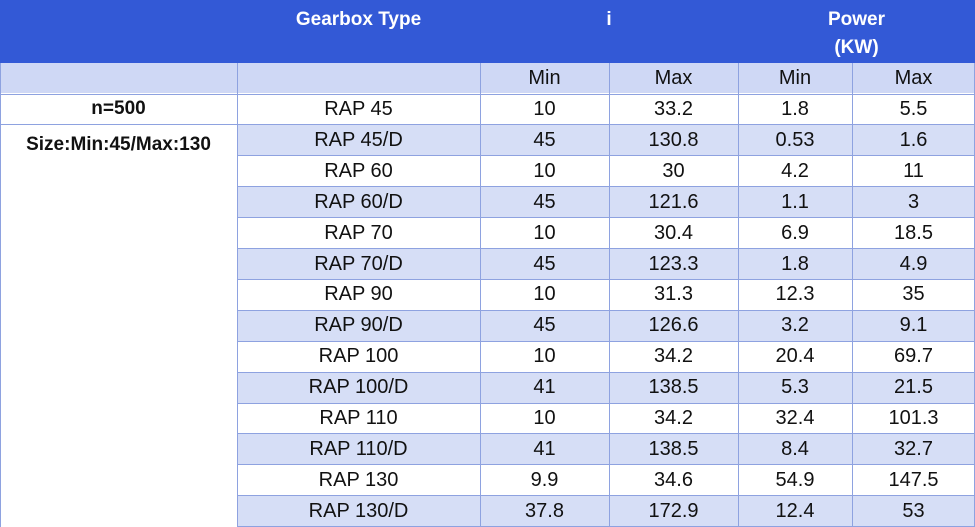 The image size is (975, 527). What do you see at coordinates (913, 78) in the screenshot?
I see `sub-power-max: Max` at bounding box center [913, 78].